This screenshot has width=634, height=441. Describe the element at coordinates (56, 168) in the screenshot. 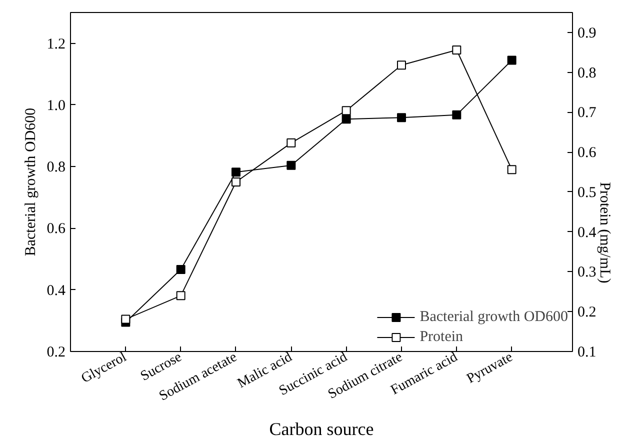

I see `y-tick-label: 0.8` at that location.